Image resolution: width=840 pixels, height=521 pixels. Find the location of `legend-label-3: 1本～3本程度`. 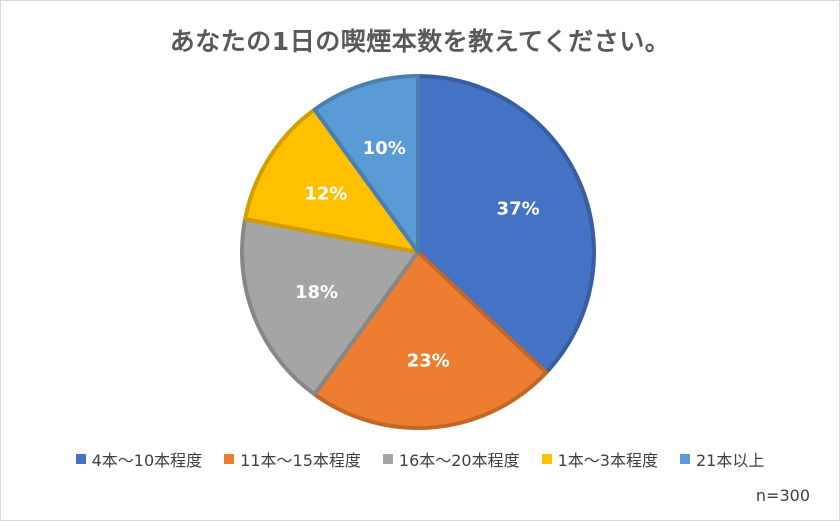

legend-label-3: 1本～3本程度 is located at coordinates (607, 460).